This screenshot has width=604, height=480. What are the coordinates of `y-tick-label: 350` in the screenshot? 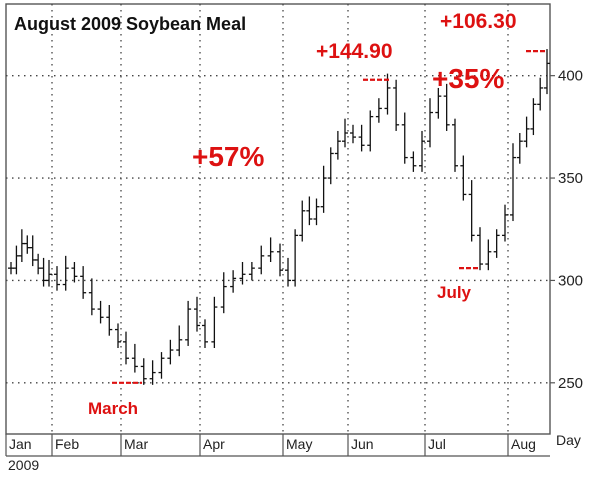 It's located at (570, 178).